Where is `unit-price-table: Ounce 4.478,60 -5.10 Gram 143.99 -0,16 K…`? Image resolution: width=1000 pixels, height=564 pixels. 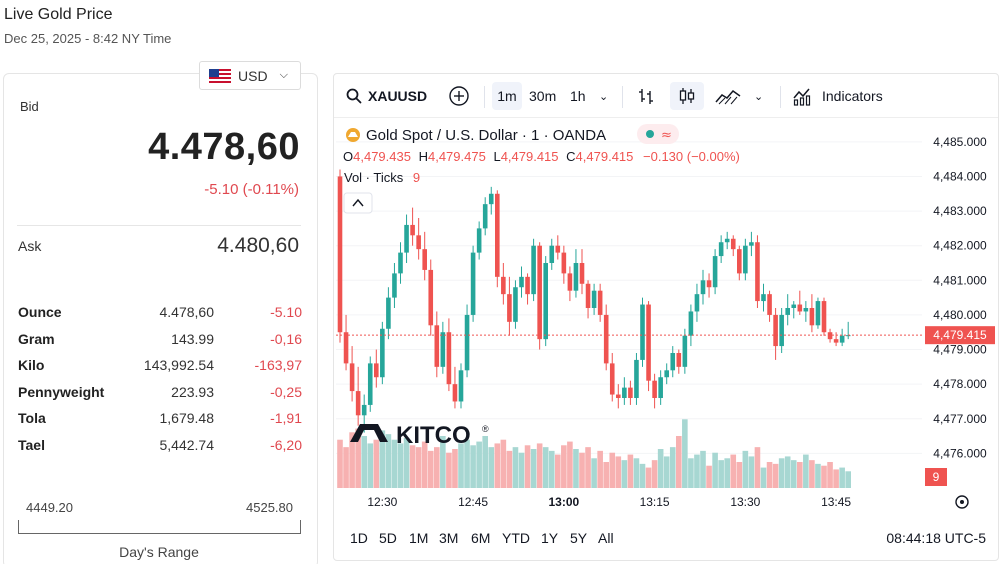
unit-price-table: Ounce 4.478,60 -5.10 Gram 143.99 -0,16 K… is located at coordinates (160, 380).